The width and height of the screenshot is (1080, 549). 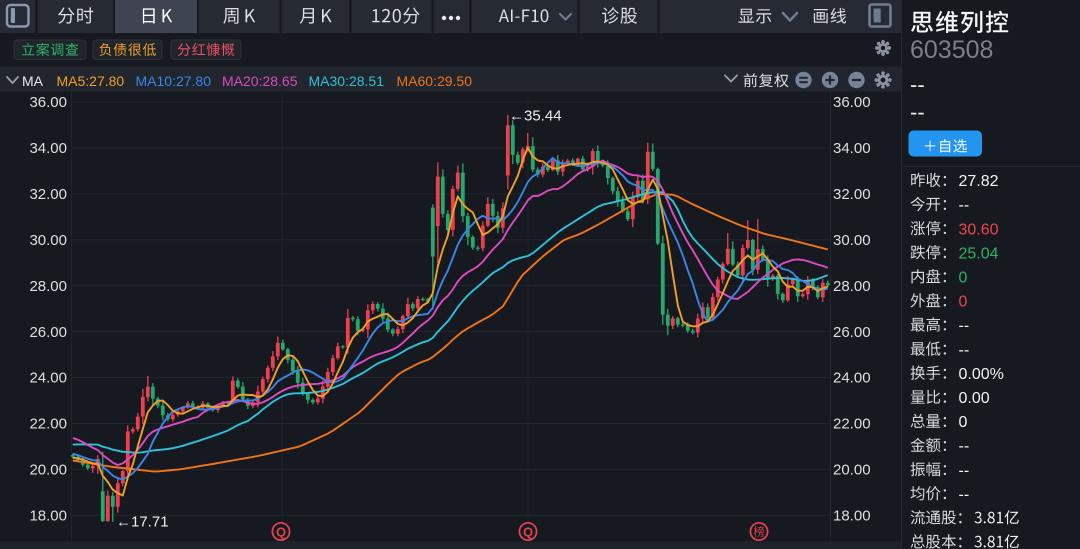 What do you see at coordinates (974, 398) in the screenshot?
I see `svg-text: 0.00` at bounding box center [974, 398].